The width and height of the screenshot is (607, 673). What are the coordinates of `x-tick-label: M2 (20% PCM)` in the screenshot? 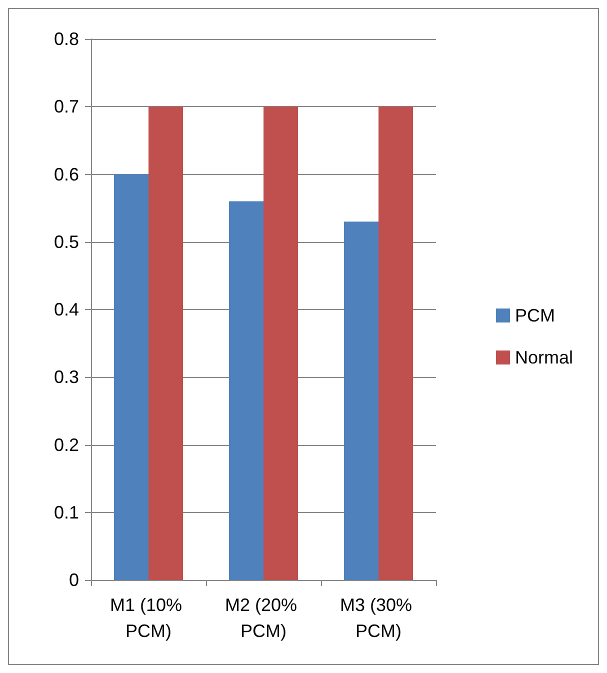 It's located at (263, 618).